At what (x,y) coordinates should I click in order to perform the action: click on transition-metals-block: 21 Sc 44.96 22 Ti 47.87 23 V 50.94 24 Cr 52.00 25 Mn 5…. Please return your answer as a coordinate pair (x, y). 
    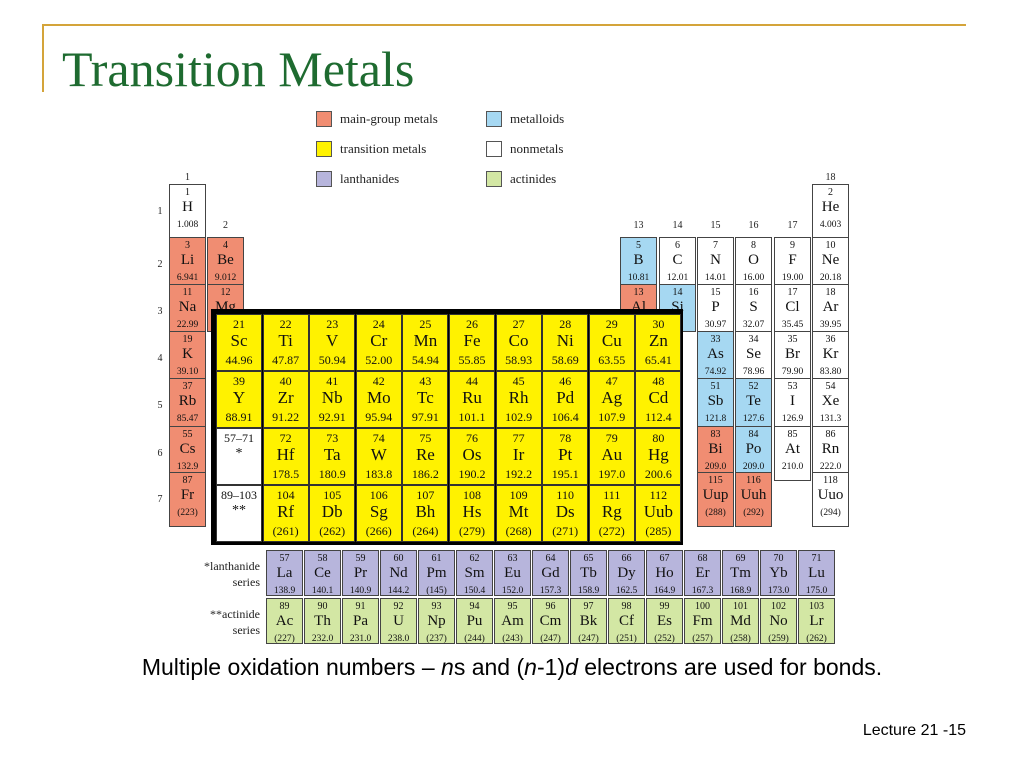
    Looking at the image, I should click on (447, 427).